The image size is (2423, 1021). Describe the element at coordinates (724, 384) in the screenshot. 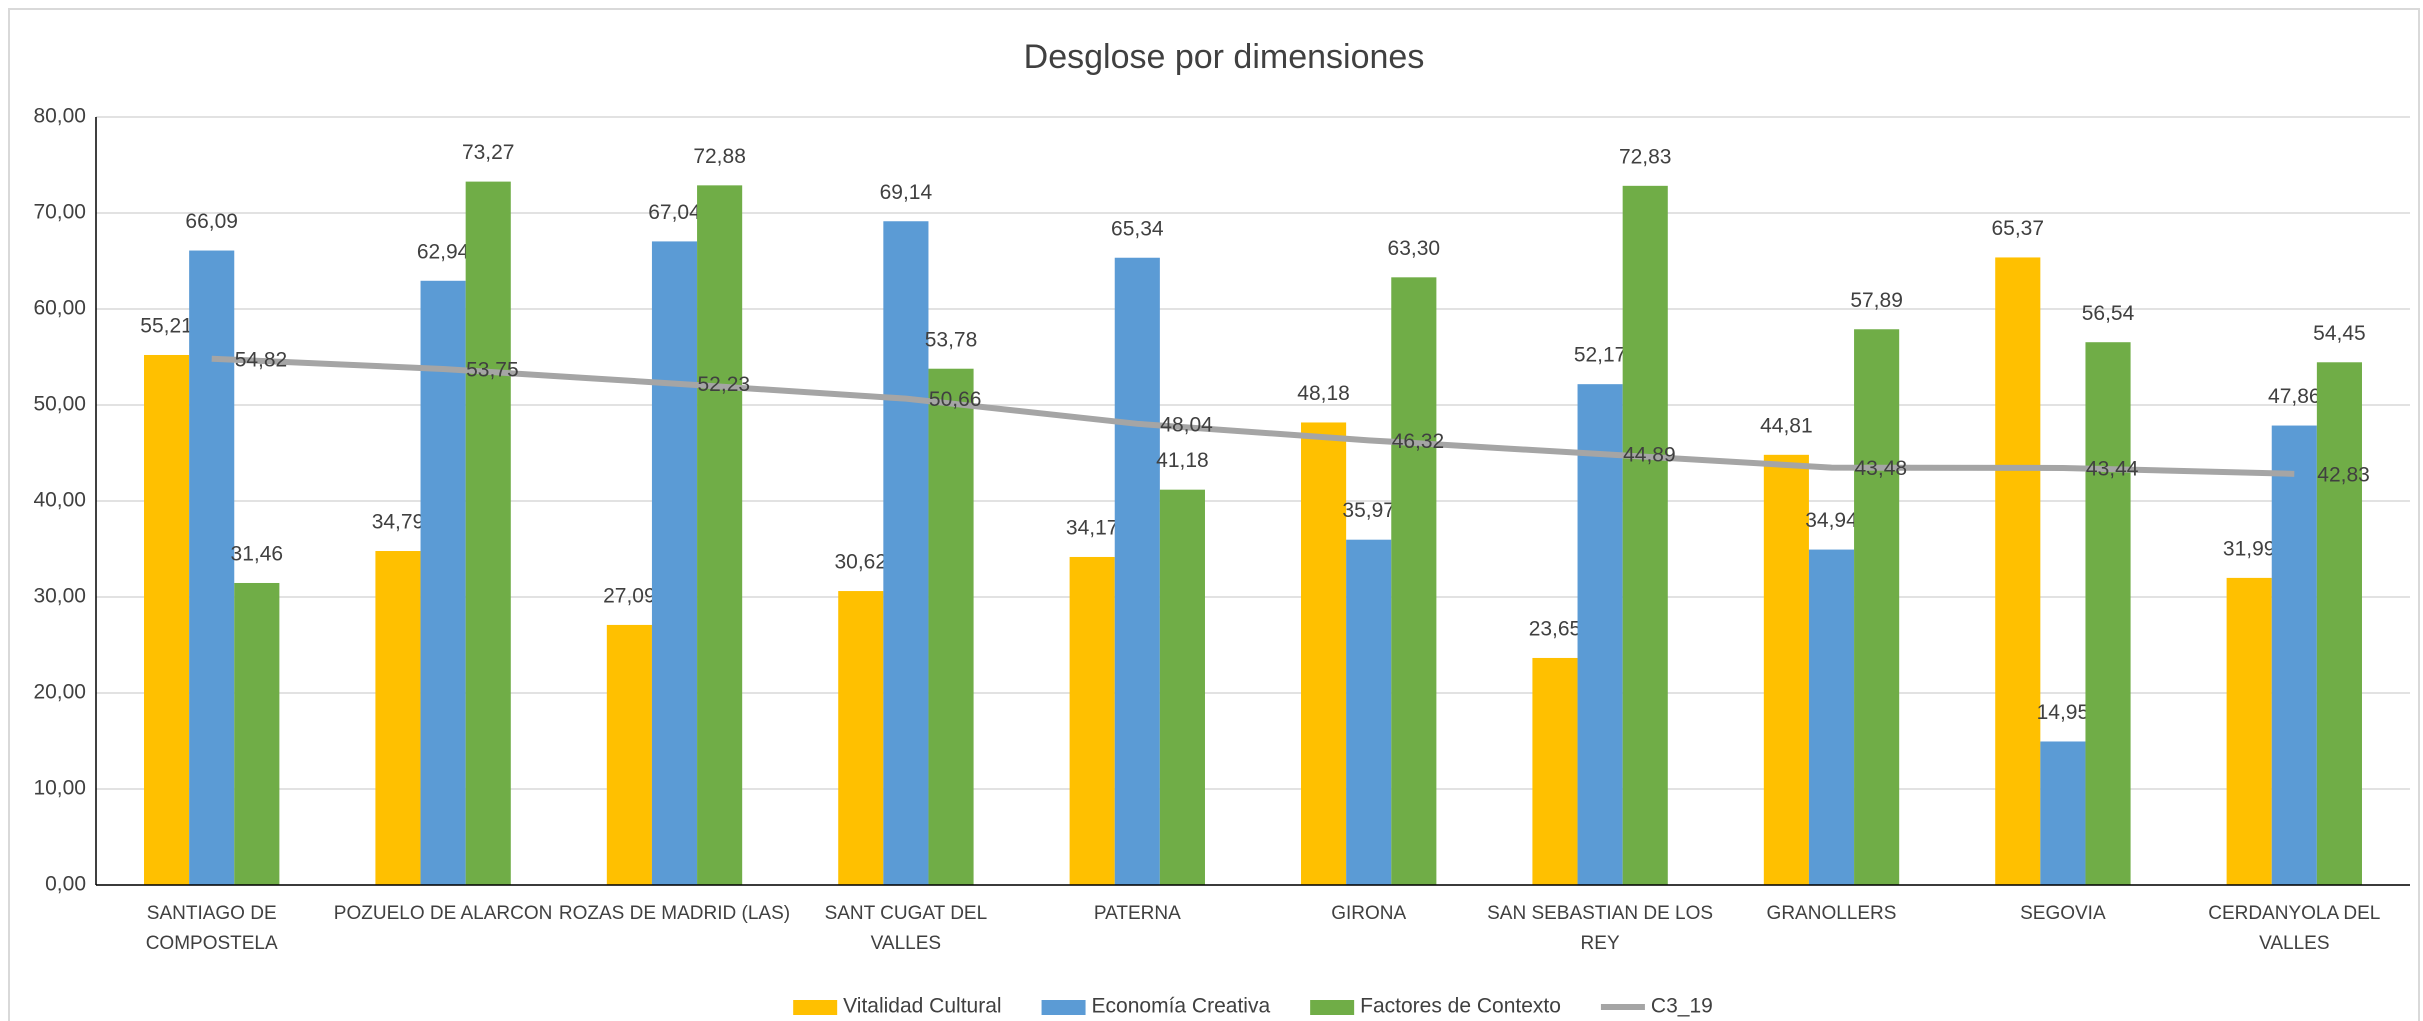

I see `data-label: 52,23` at that location.